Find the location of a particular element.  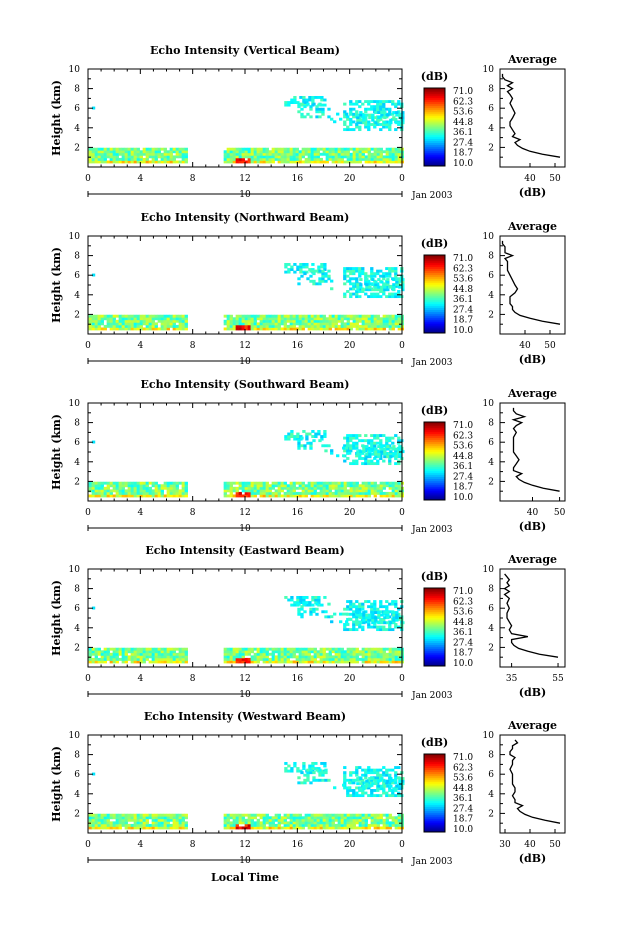

heatmap-cells is located at coordinates (246, 795).